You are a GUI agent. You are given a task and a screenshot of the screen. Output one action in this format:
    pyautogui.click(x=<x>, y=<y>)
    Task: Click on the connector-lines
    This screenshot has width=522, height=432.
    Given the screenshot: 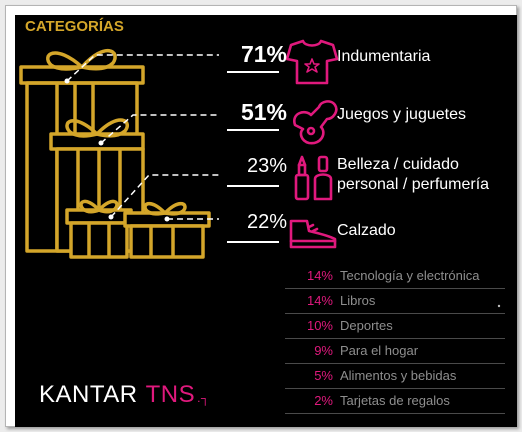 What is the action you would take?
    pyautogui.click(x=142, y=137)
    